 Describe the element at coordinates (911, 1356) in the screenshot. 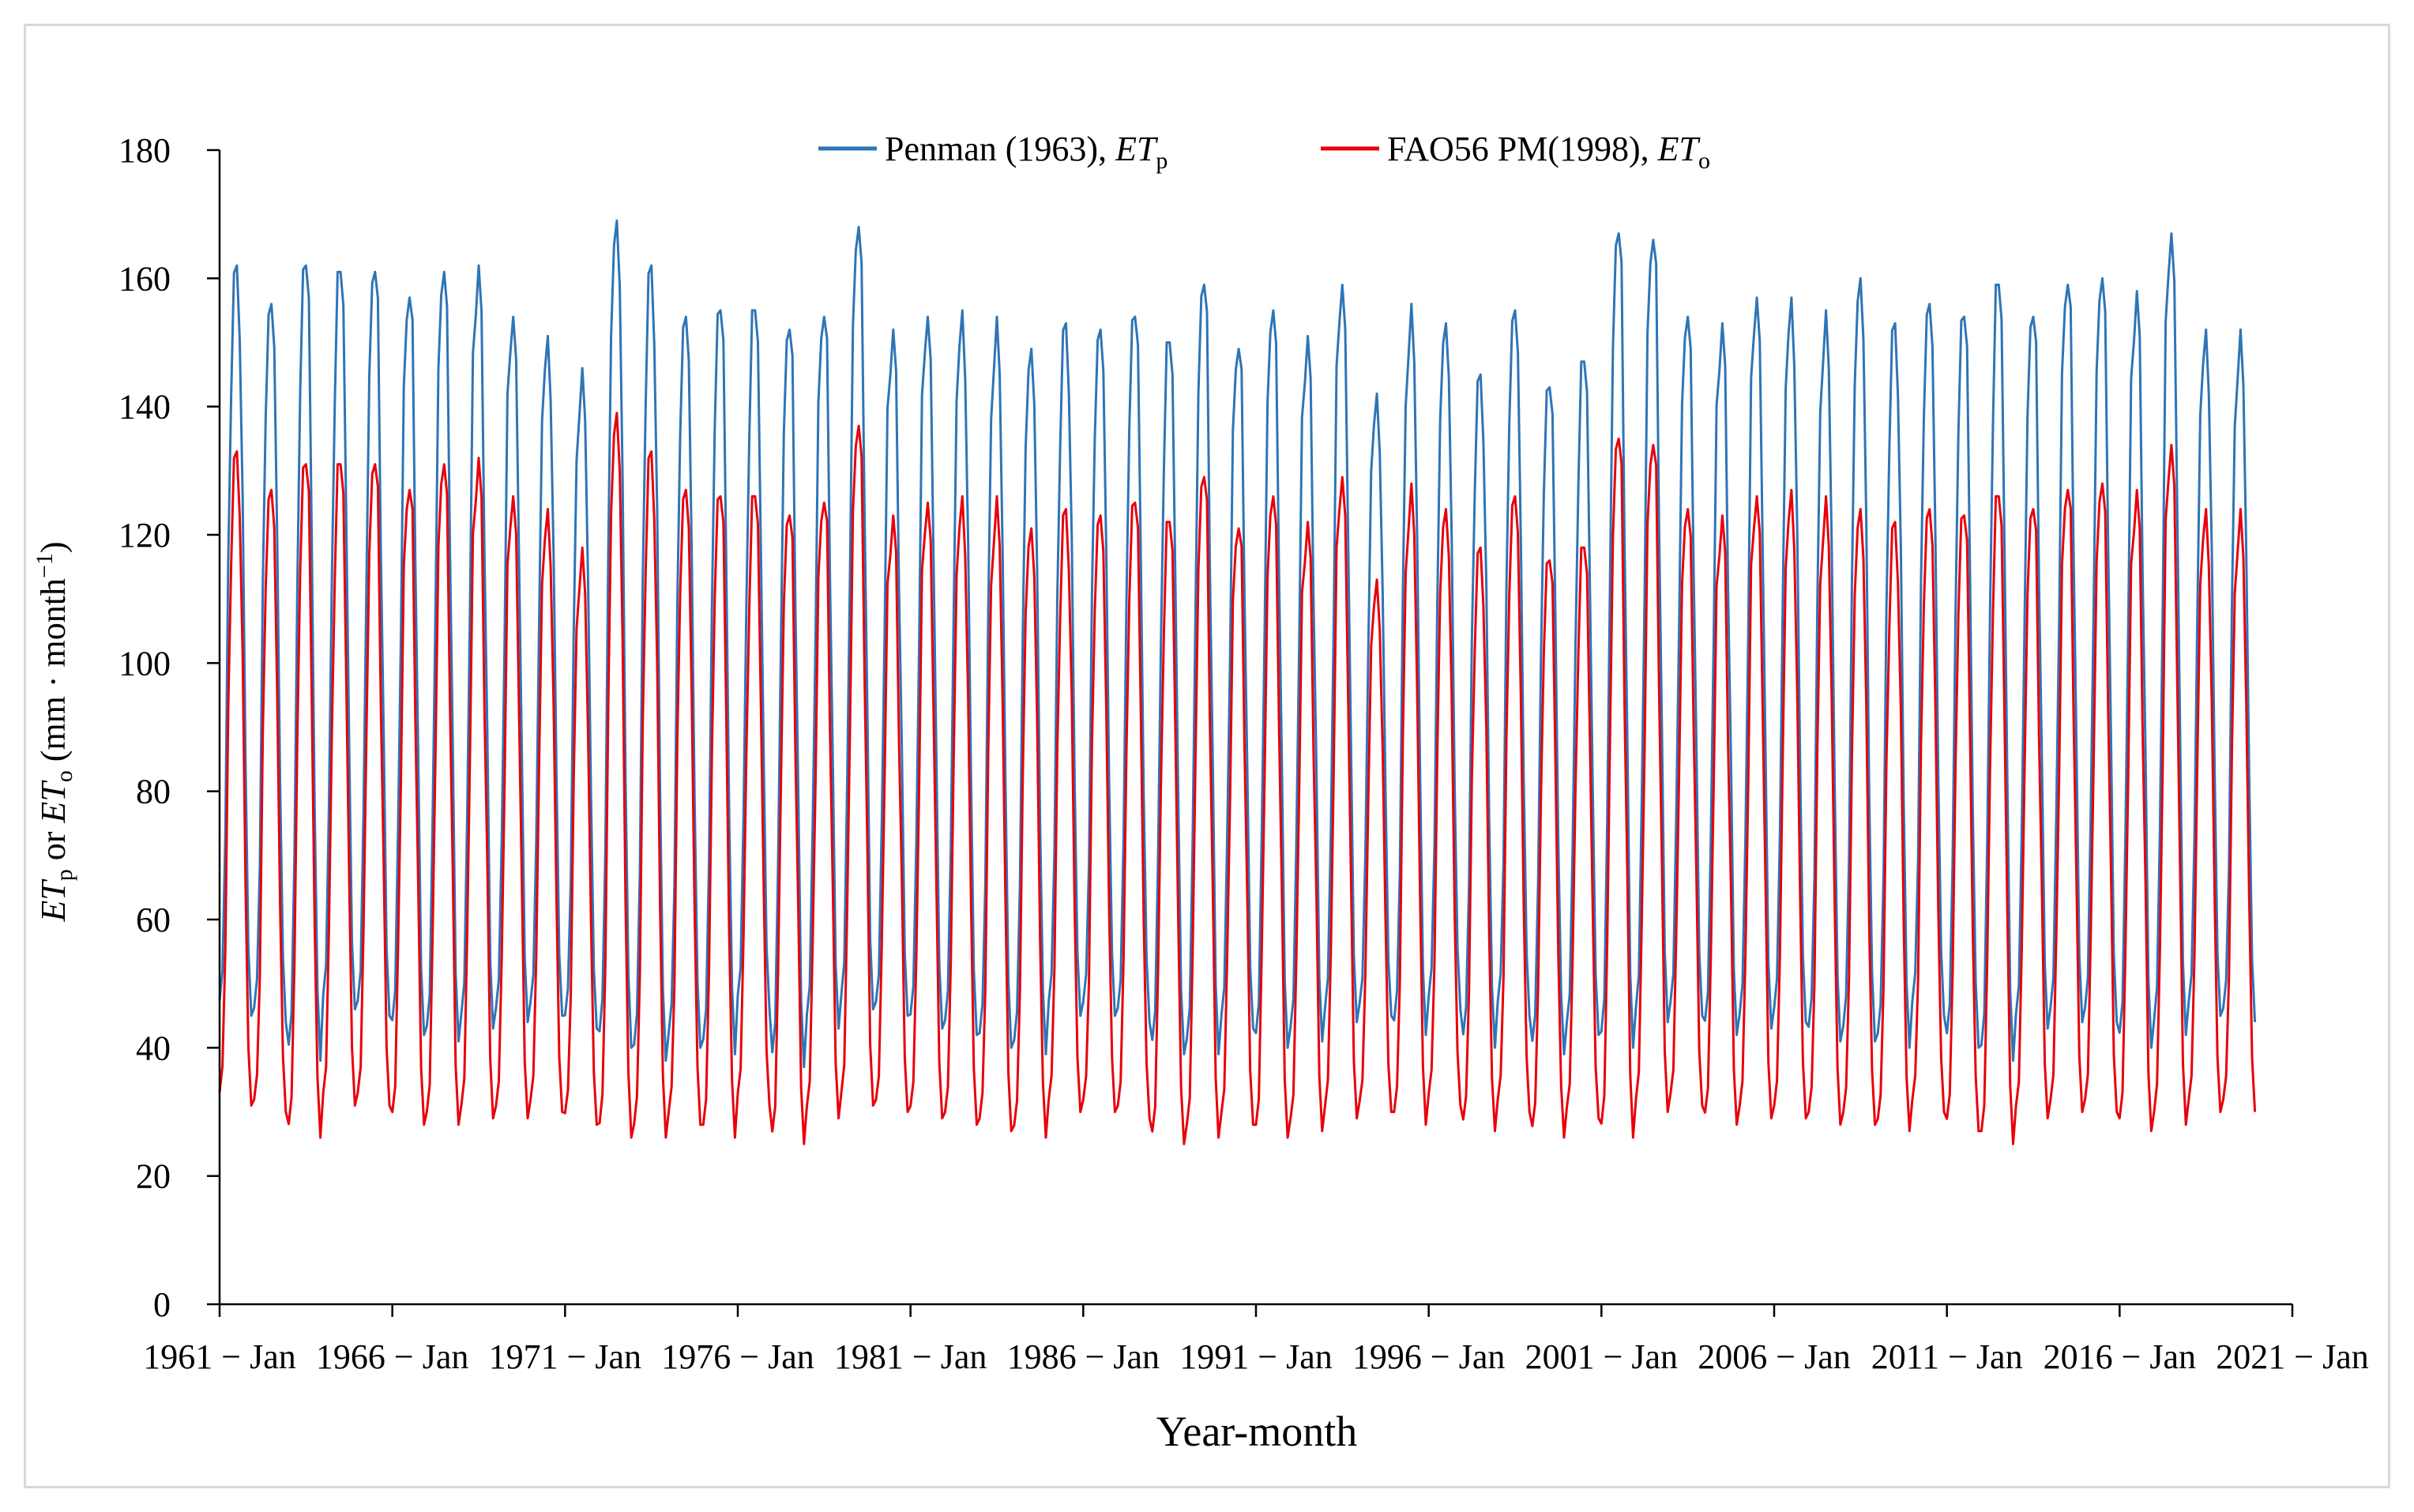

I see `x-tick-label: 1981 − Jan` at that location.